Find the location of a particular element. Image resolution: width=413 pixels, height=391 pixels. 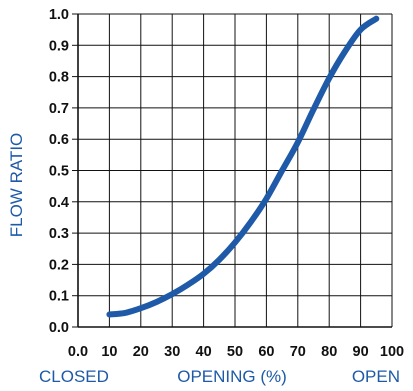

y-tick-label: 0.8 is located at coordinates (59, 78).